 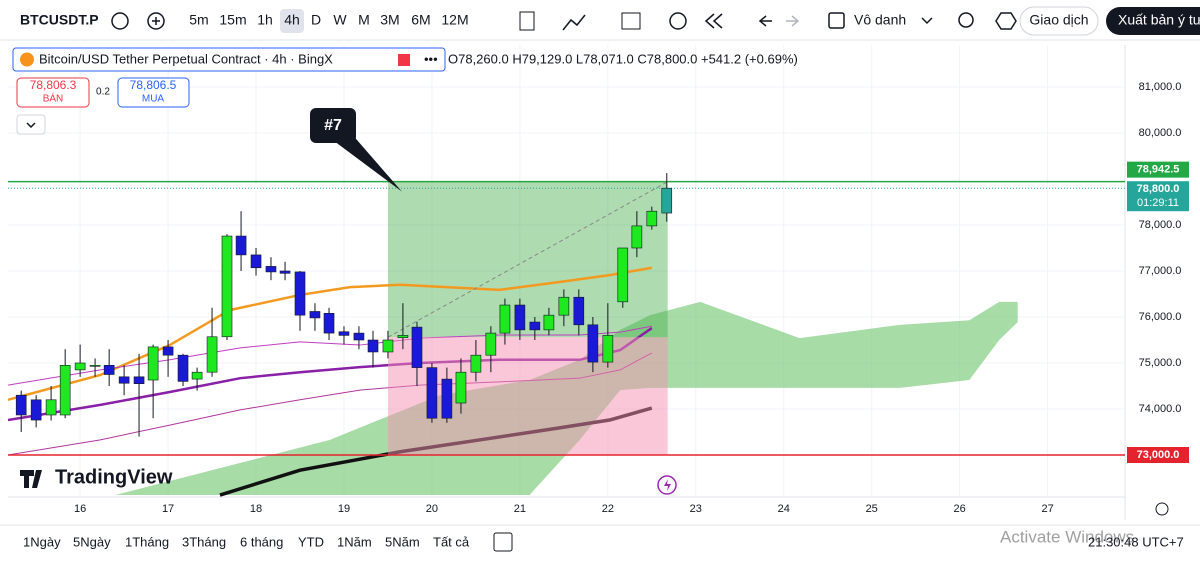 What do you see at coordinates (1158, 203) in the screenshot?
I see `countdown: 01:29:11` at bounding box center [1158, 203].